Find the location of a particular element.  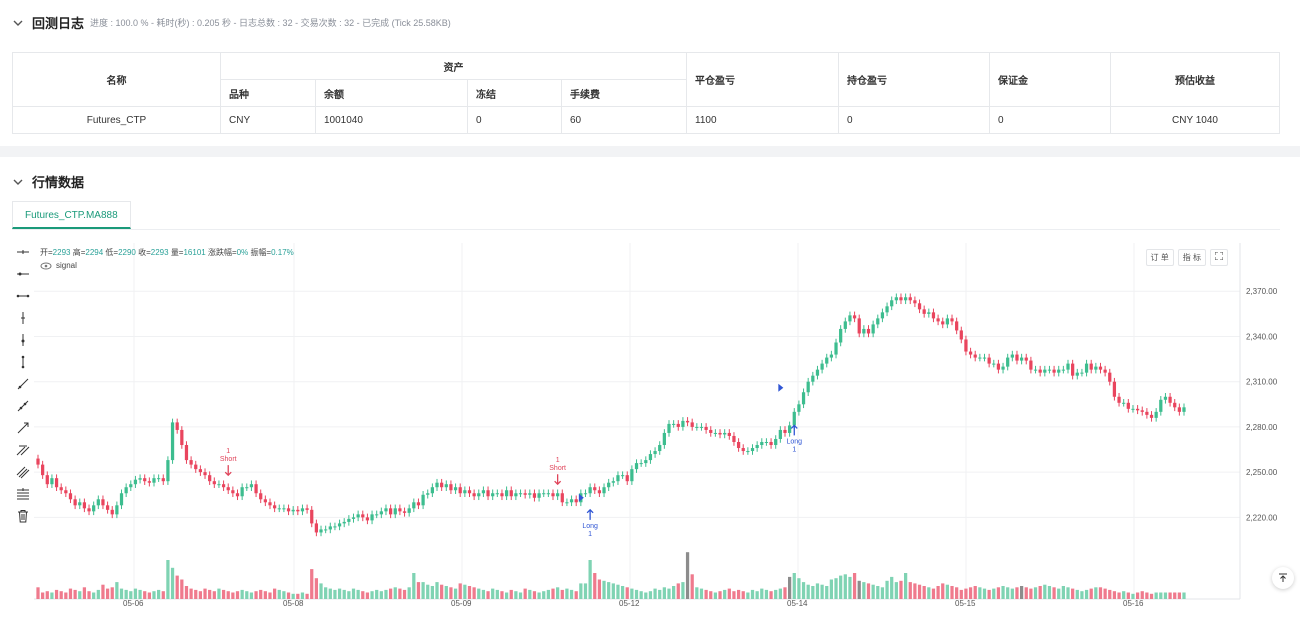

ray-line-tool-icon is located at coordinates (23, 406).